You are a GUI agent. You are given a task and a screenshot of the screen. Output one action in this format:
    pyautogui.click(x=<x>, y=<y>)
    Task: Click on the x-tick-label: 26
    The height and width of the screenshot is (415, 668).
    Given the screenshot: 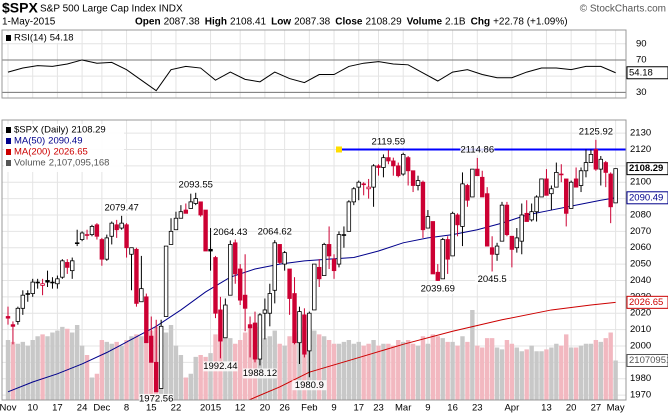 What is the action you would take?
    pyautogui.click(x=284, y=408)
    